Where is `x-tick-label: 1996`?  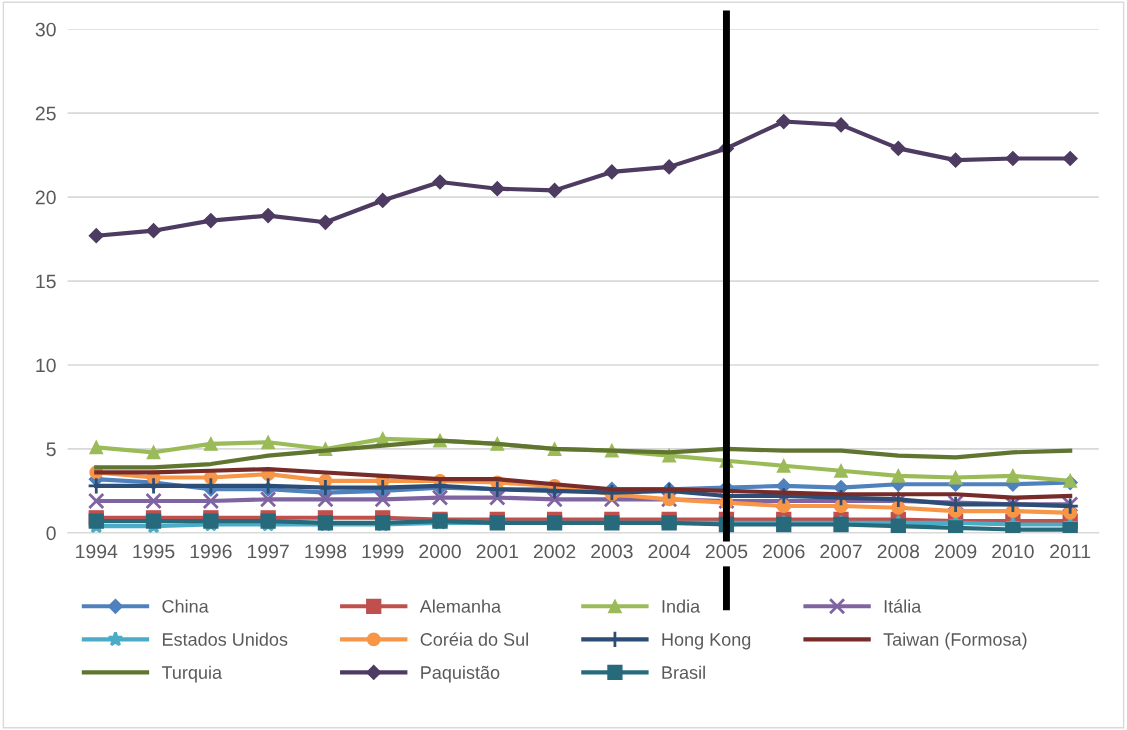 x-tick-label: 1996 is located at coordinates (211, 551).